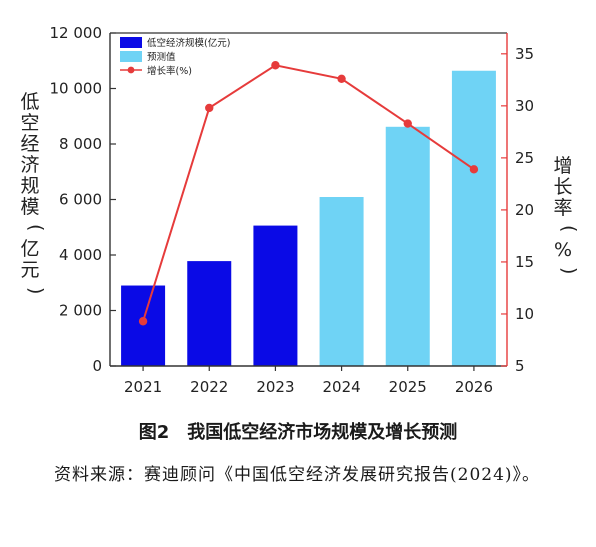  What do you see at coordinates (29, 102) in the screenshot?
I see `svg-text: 低` at bounding box center [29, 102].